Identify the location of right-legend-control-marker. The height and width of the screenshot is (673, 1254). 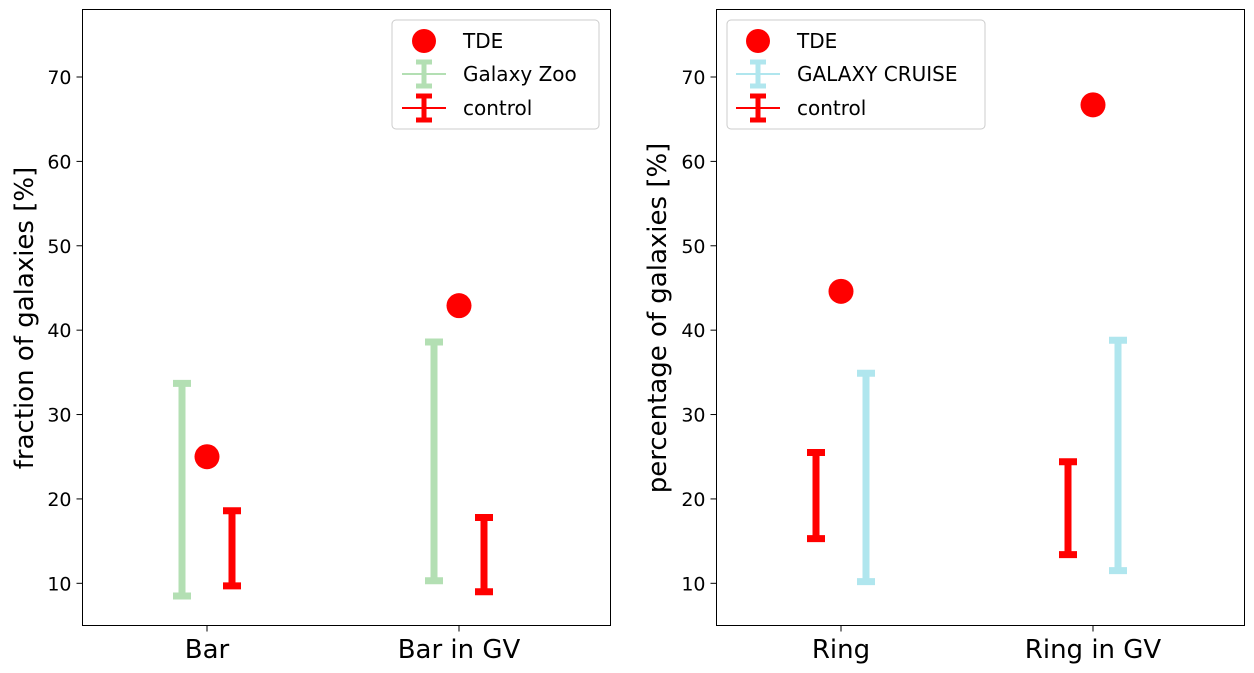
(758, 108).